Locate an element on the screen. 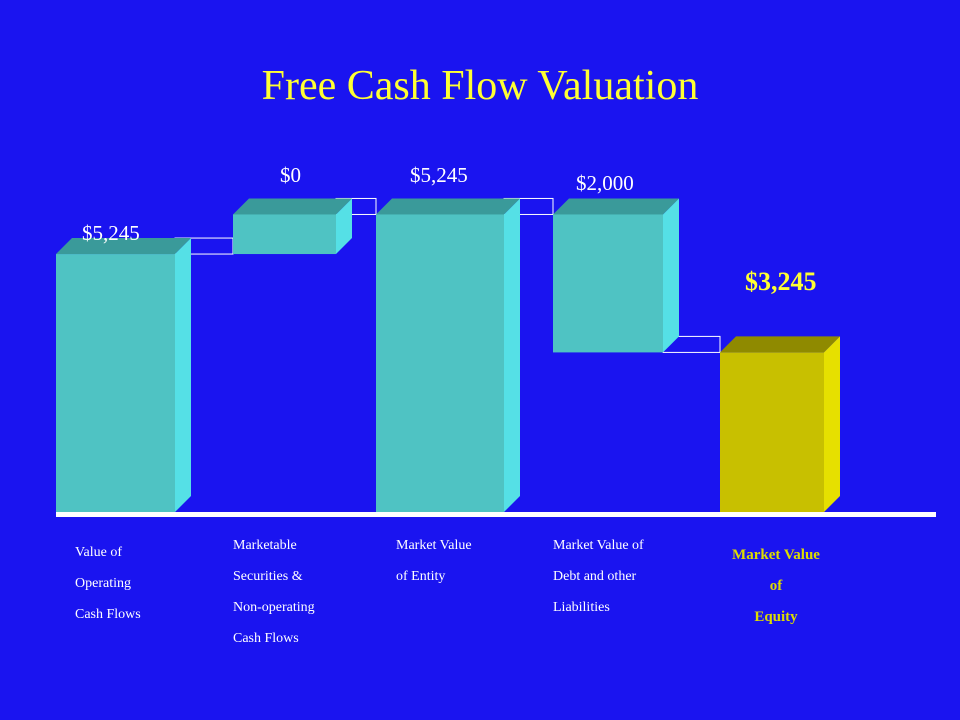  category-line: Non-operating is located at coordinates (274, 607).